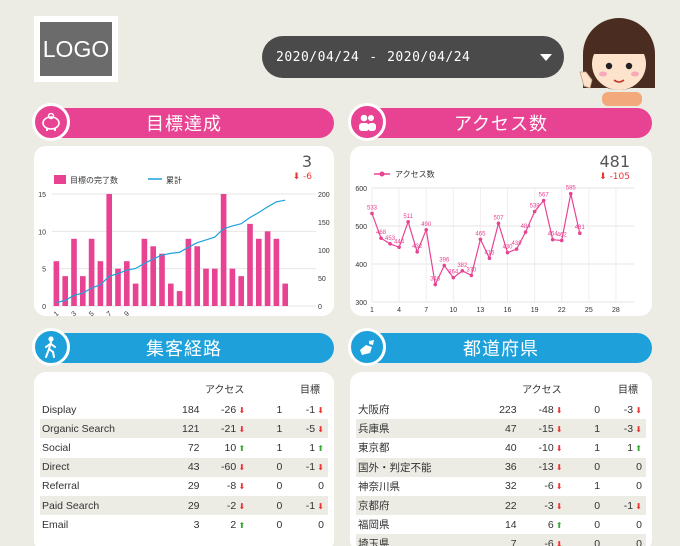 This screenshot has height=546, width=680. I want to click on chevron-down-icon, so click(546, 57).